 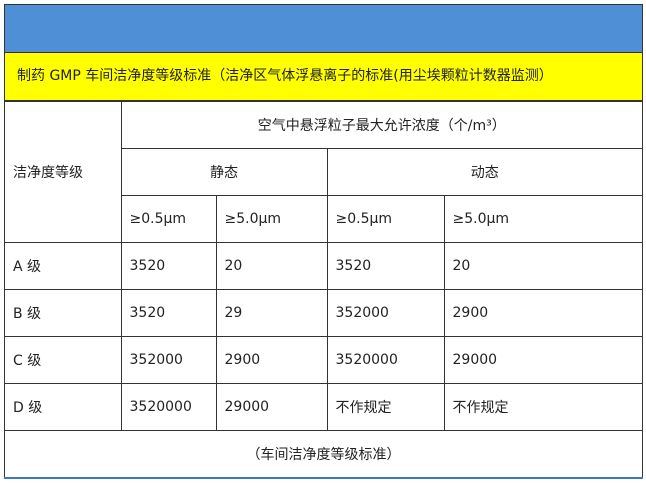 I want to click on value-cell: 29, so click(x=271, y=313).